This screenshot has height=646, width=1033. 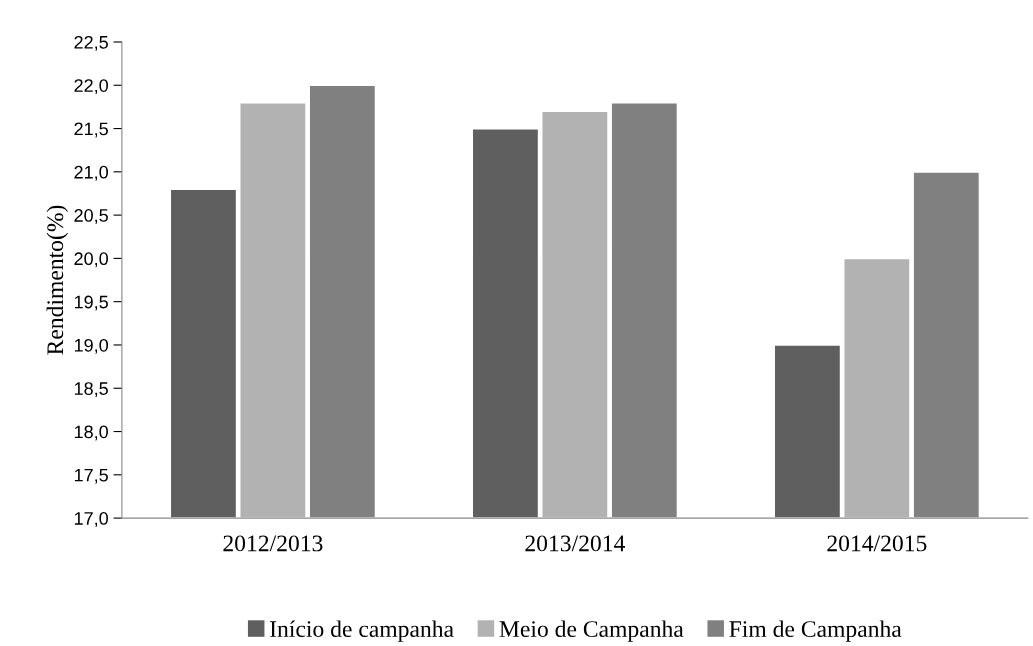 What do you see at coordinates (91, 476) in the screenshot?
I see `y-tick-label: 17,5` at bounding box center [91, 476].